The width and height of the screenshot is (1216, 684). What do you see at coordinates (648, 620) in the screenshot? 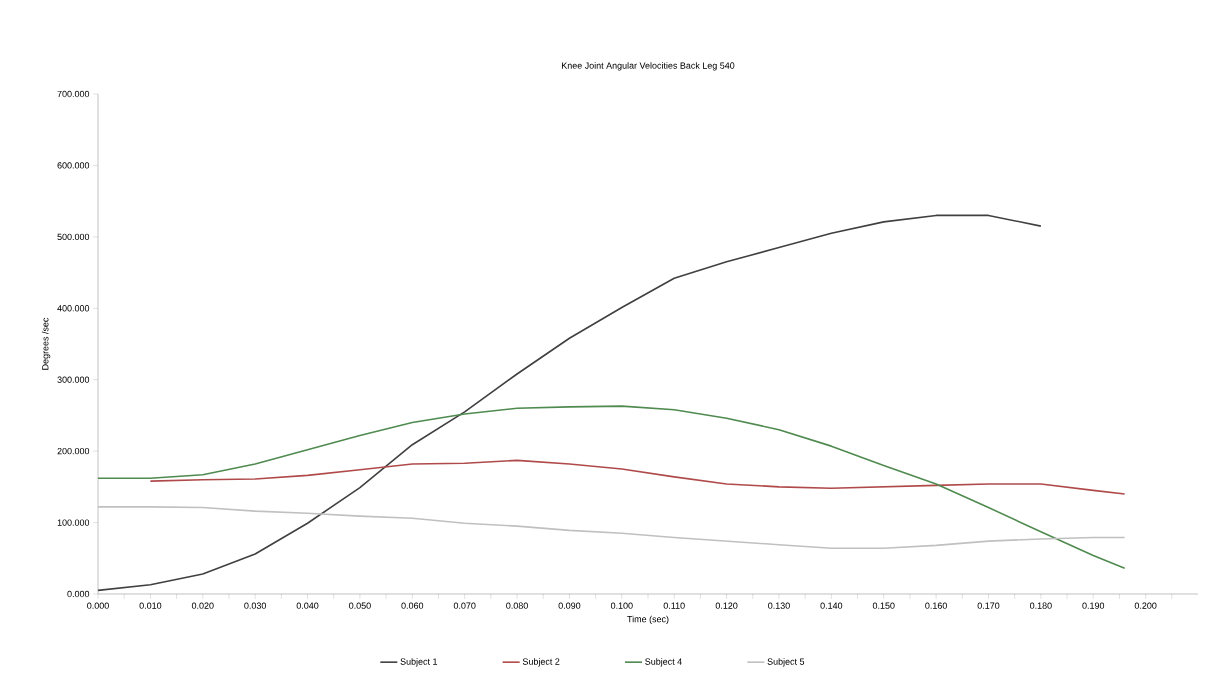
I see `x-axis-title: Time (sec)` at bounding box center [648, 620].